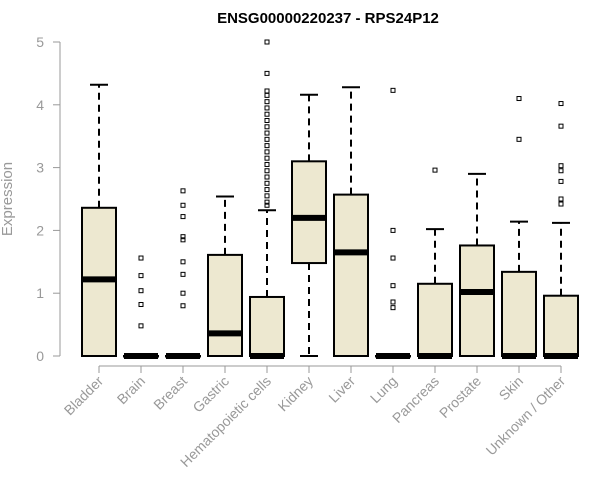 The height and width of the screenshot is (500, 600). I want to click on x-tick-label: Skin, so click(511, 388).